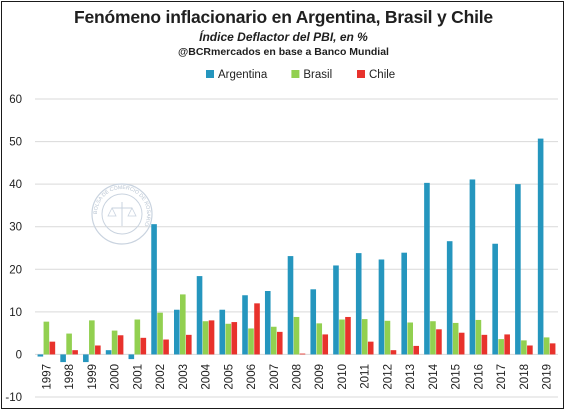 The image size is (567, 412). Describe the element at coordinates (393, 352) in the screenshot. I see `bar-chile-2012` at that location.